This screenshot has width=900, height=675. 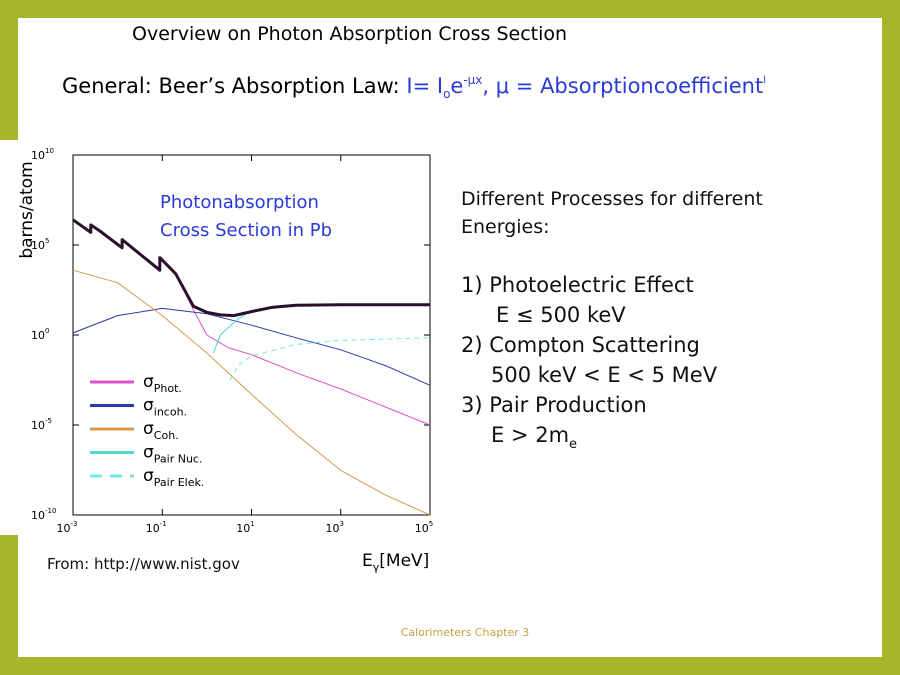 I want to click on legend-label: σPhot., so click(x=162, y=383).